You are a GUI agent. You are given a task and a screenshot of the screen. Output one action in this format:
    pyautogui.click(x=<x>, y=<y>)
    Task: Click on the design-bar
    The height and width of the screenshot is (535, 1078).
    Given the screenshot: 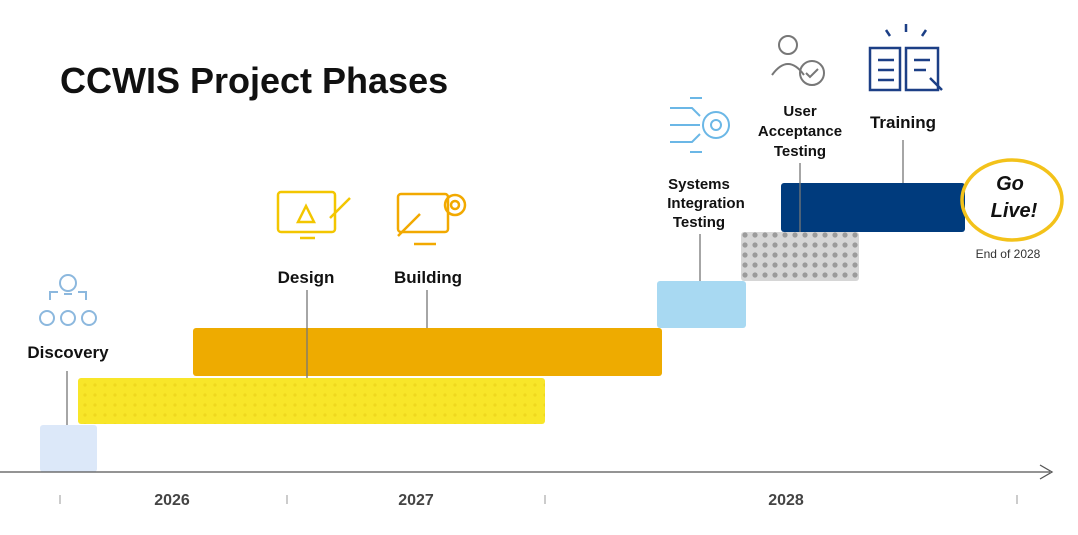 What is the action you would take?
    pyautogui.click(x=311, y=401)
    